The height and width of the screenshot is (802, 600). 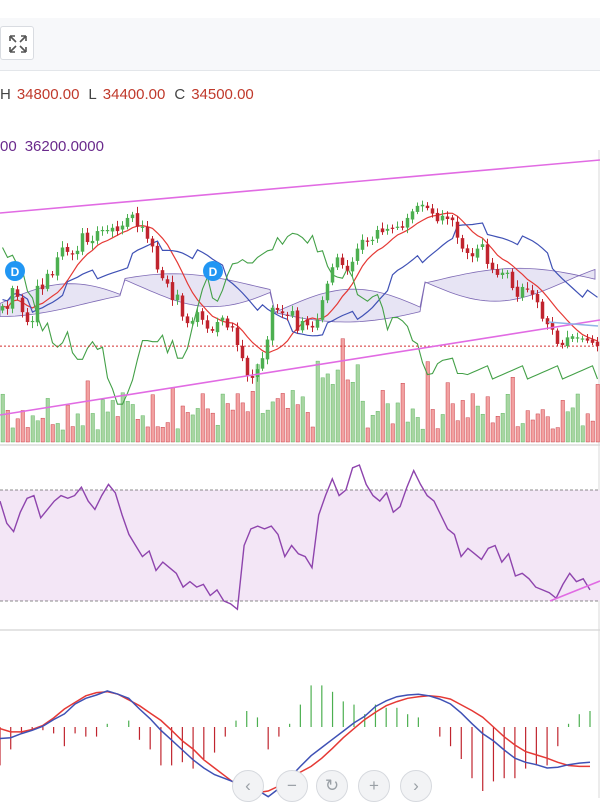 I want to click on marker-circle, so click(x=213, y=271).